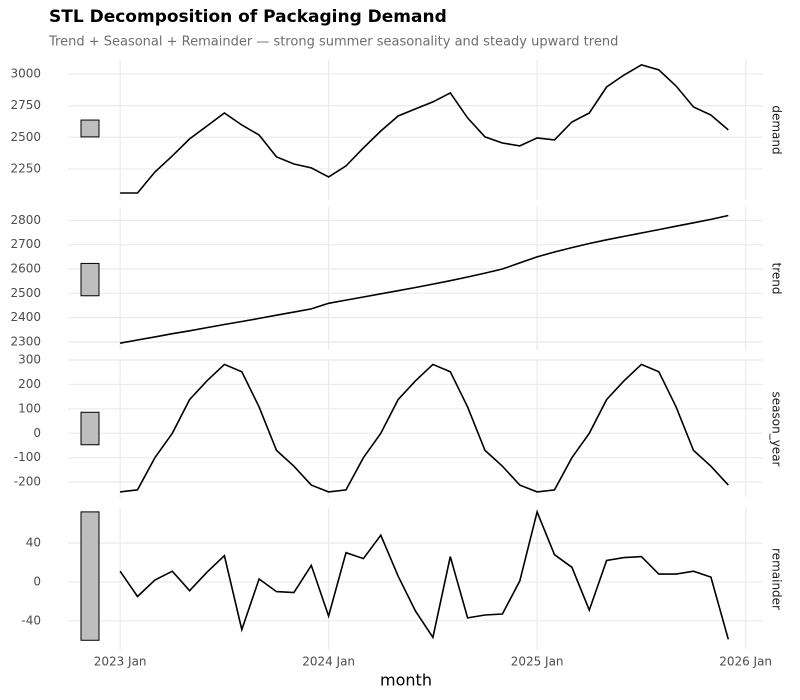 This screenshot has width=800, height=700. I want to click on y-tick-label: 100, so click(29, 408).